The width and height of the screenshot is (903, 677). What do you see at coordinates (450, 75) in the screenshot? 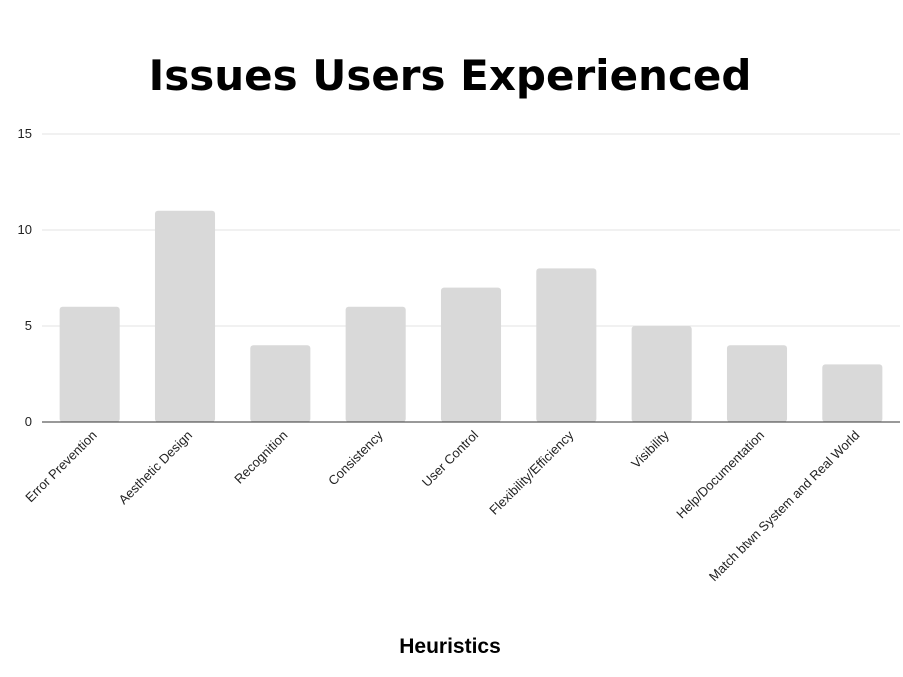
I see `chart-title: Issues Users Experienced` at bounding box center [450, 75].